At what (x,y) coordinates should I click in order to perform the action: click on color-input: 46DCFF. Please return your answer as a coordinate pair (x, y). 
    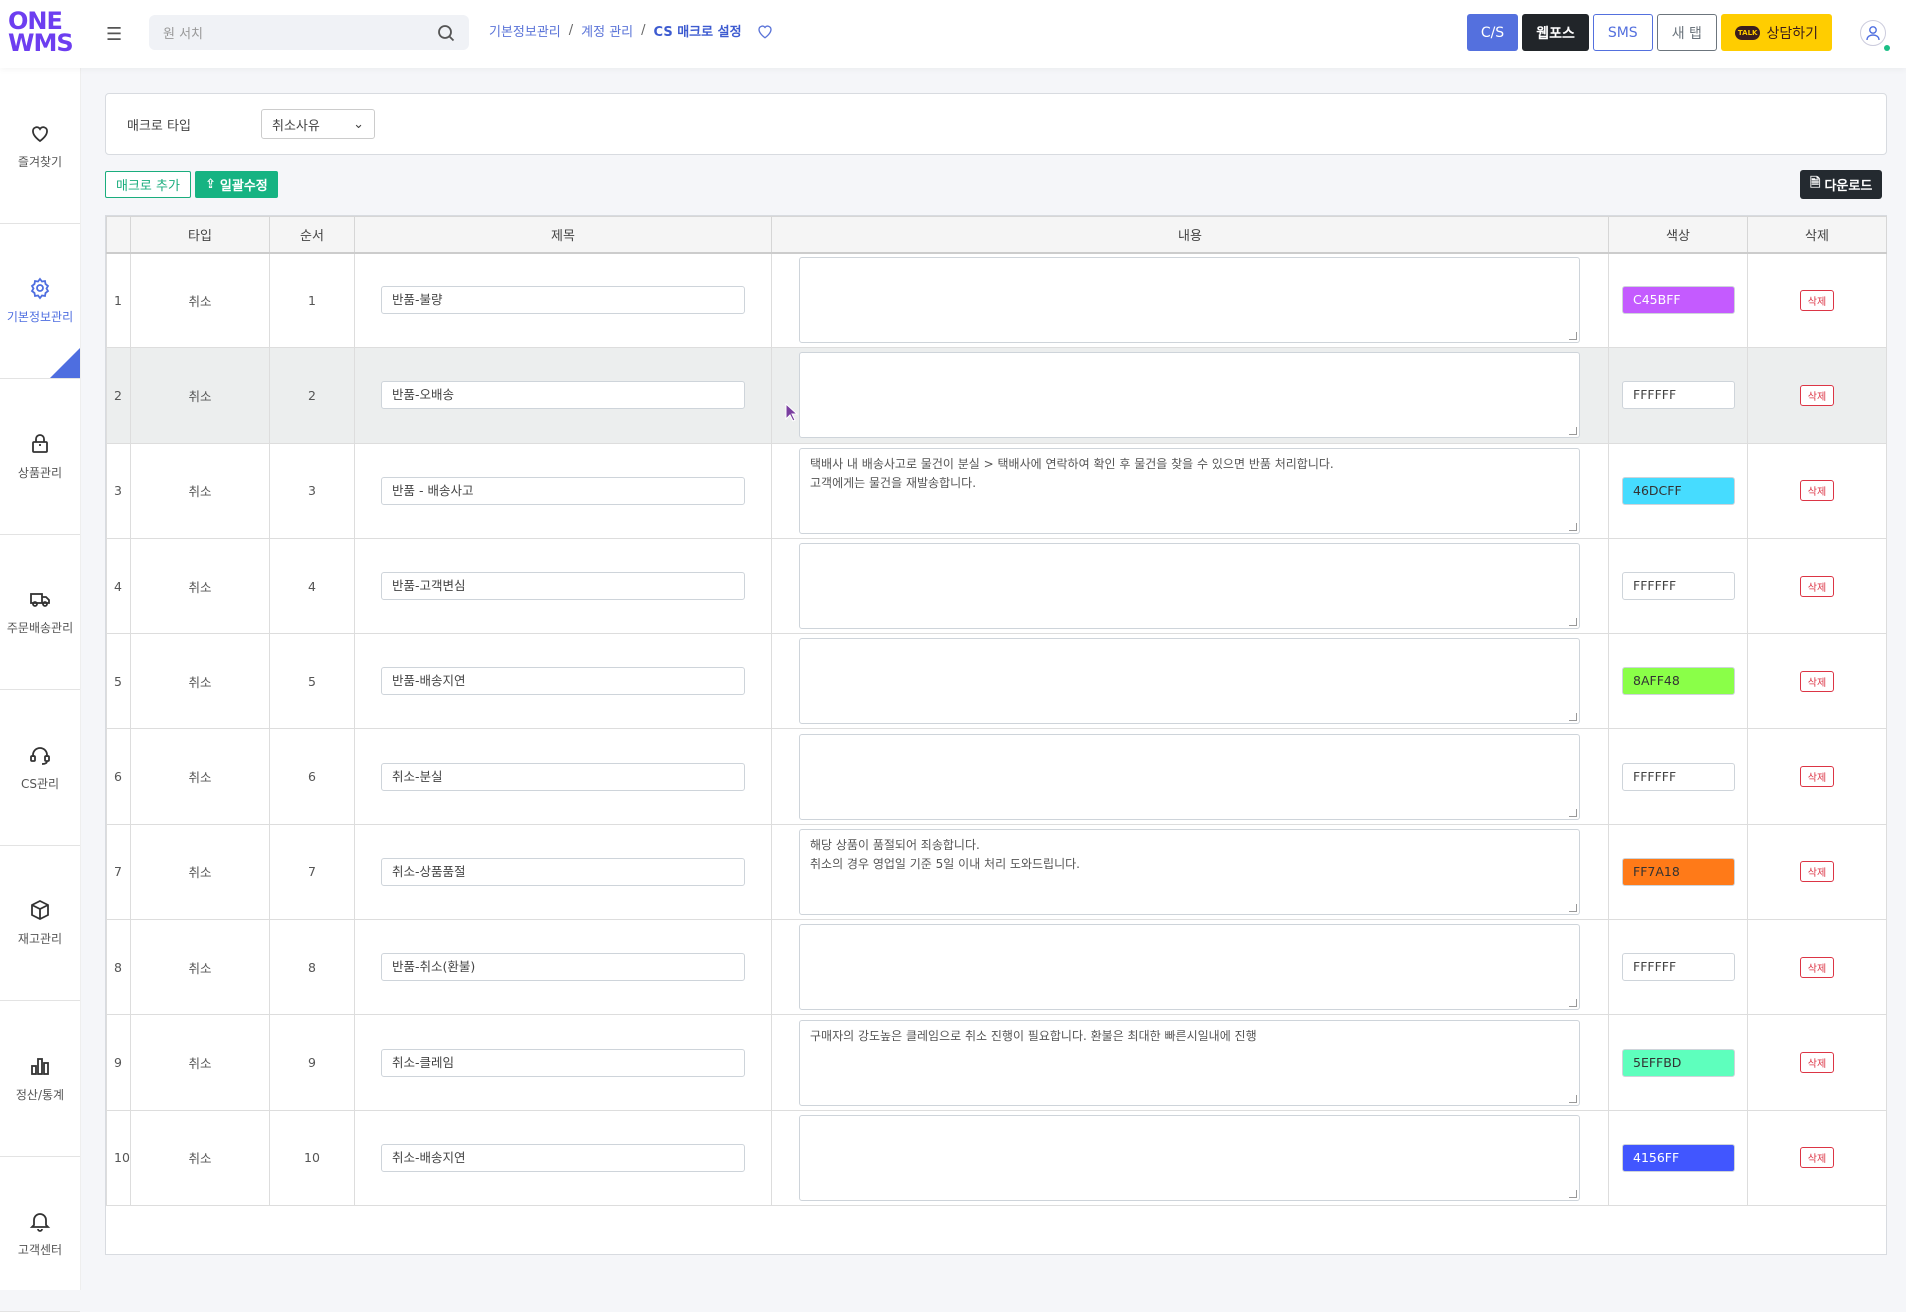
    Looking at the image, I should click on (1678, 491).